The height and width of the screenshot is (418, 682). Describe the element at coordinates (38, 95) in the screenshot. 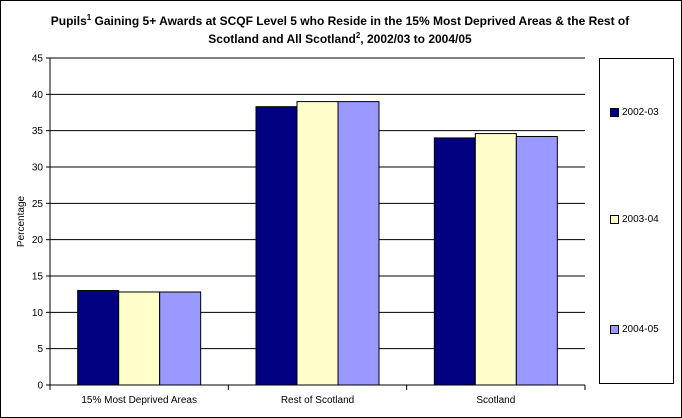

I see `y-tick-label-40: 40` at that location.